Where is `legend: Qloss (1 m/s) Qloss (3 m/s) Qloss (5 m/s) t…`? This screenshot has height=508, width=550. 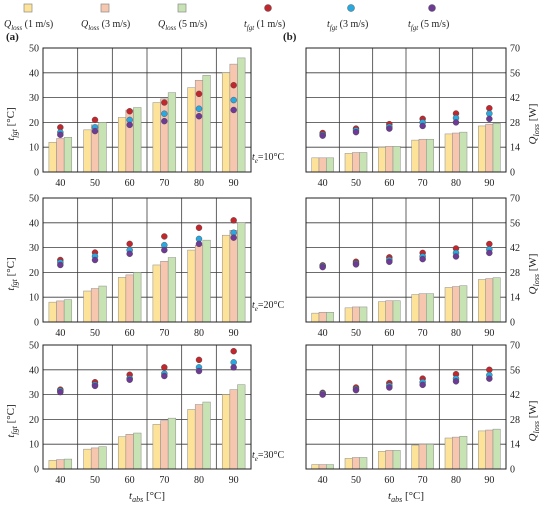 legend: Qloss (1 m/s) Qloss (3 m/s) Qloss (5 m/s) t… is located at coordinates (226, 17).